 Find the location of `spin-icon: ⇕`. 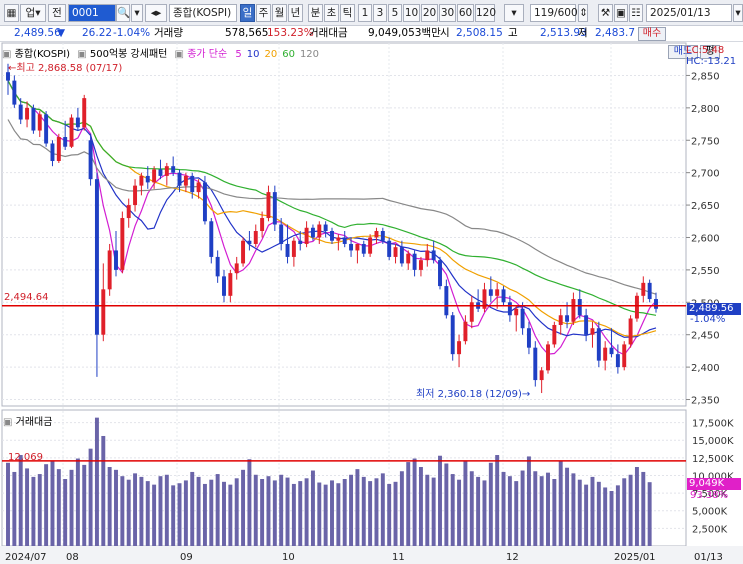

spin-icon: ⇕ is located at coordinates (583, 13).